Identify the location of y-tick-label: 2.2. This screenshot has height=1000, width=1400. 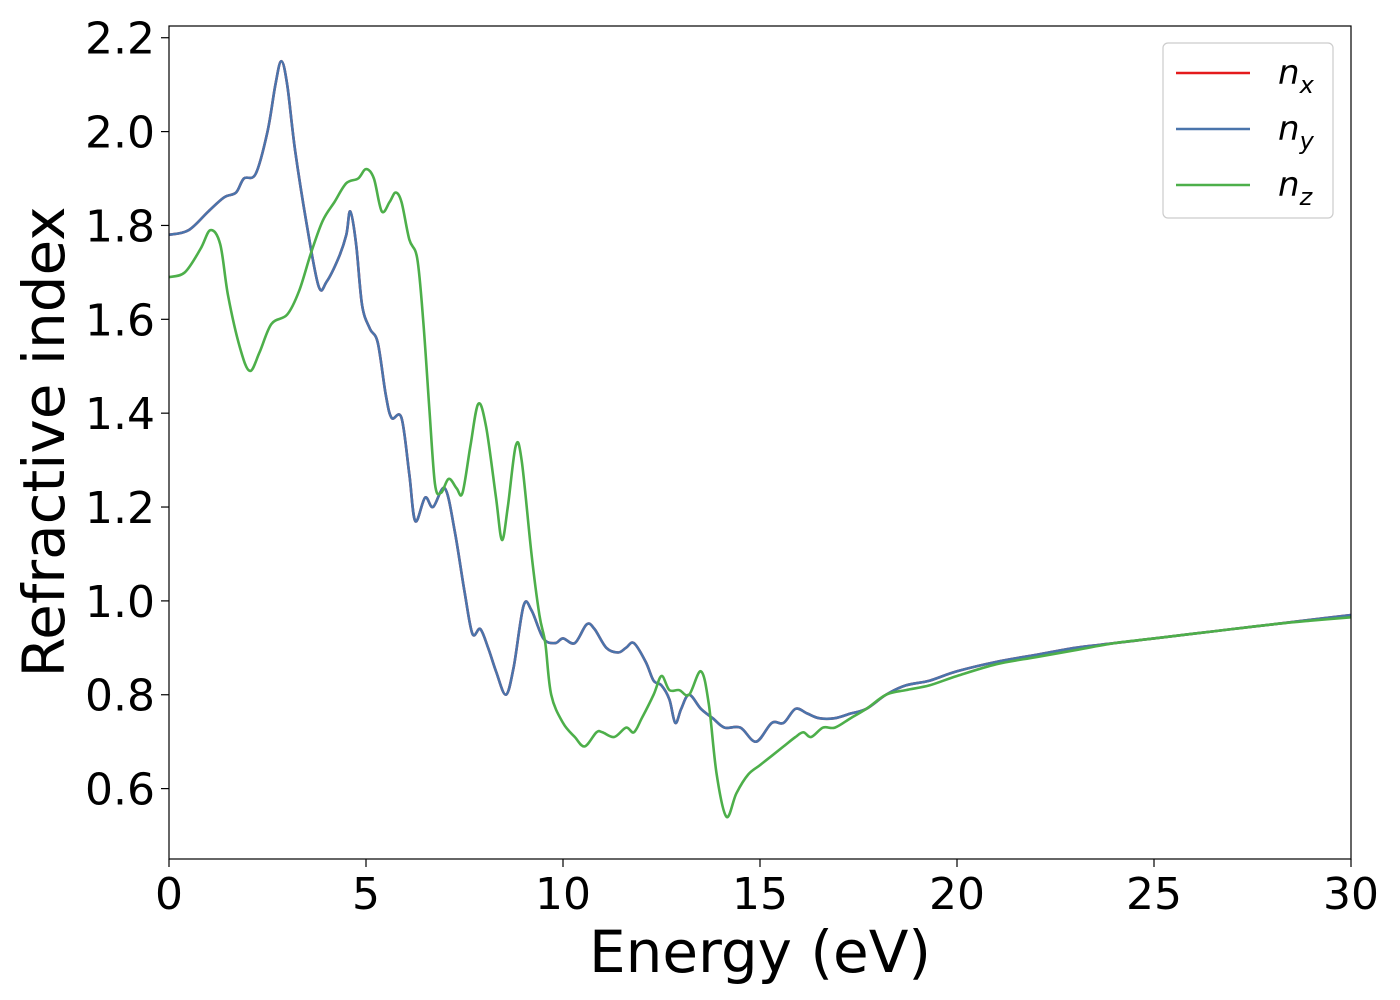
(120, 39).